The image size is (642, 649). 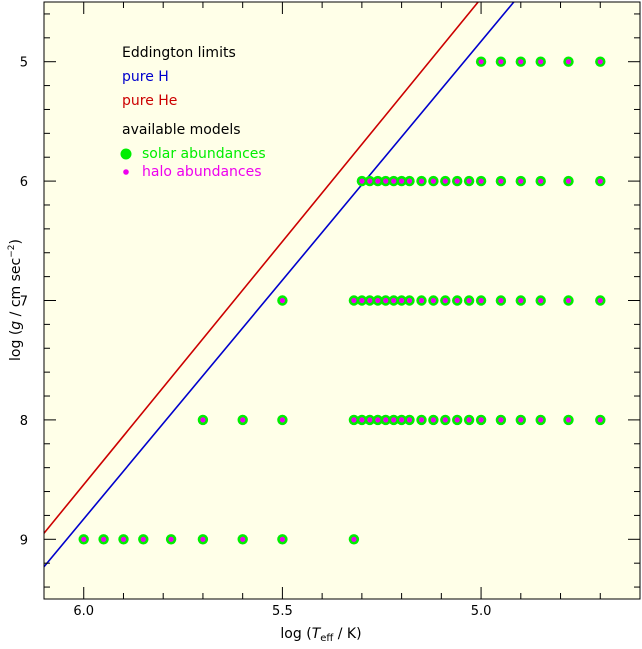 I want to click on y-axis-title: log (g / cm sec−2), so click(x=15, y=300).